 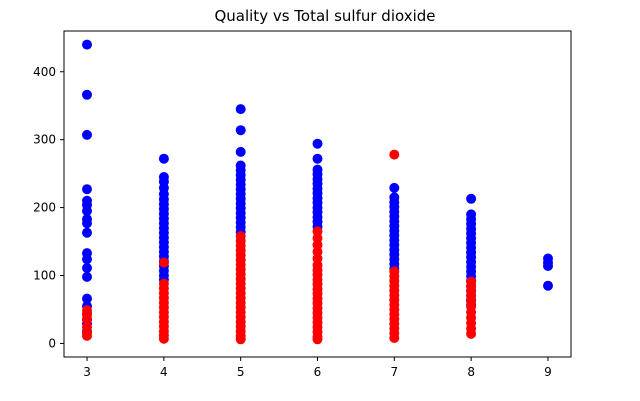 I want to click on x-axis: 3 4 5 6 7 8 9, so click(x=317, y=368).